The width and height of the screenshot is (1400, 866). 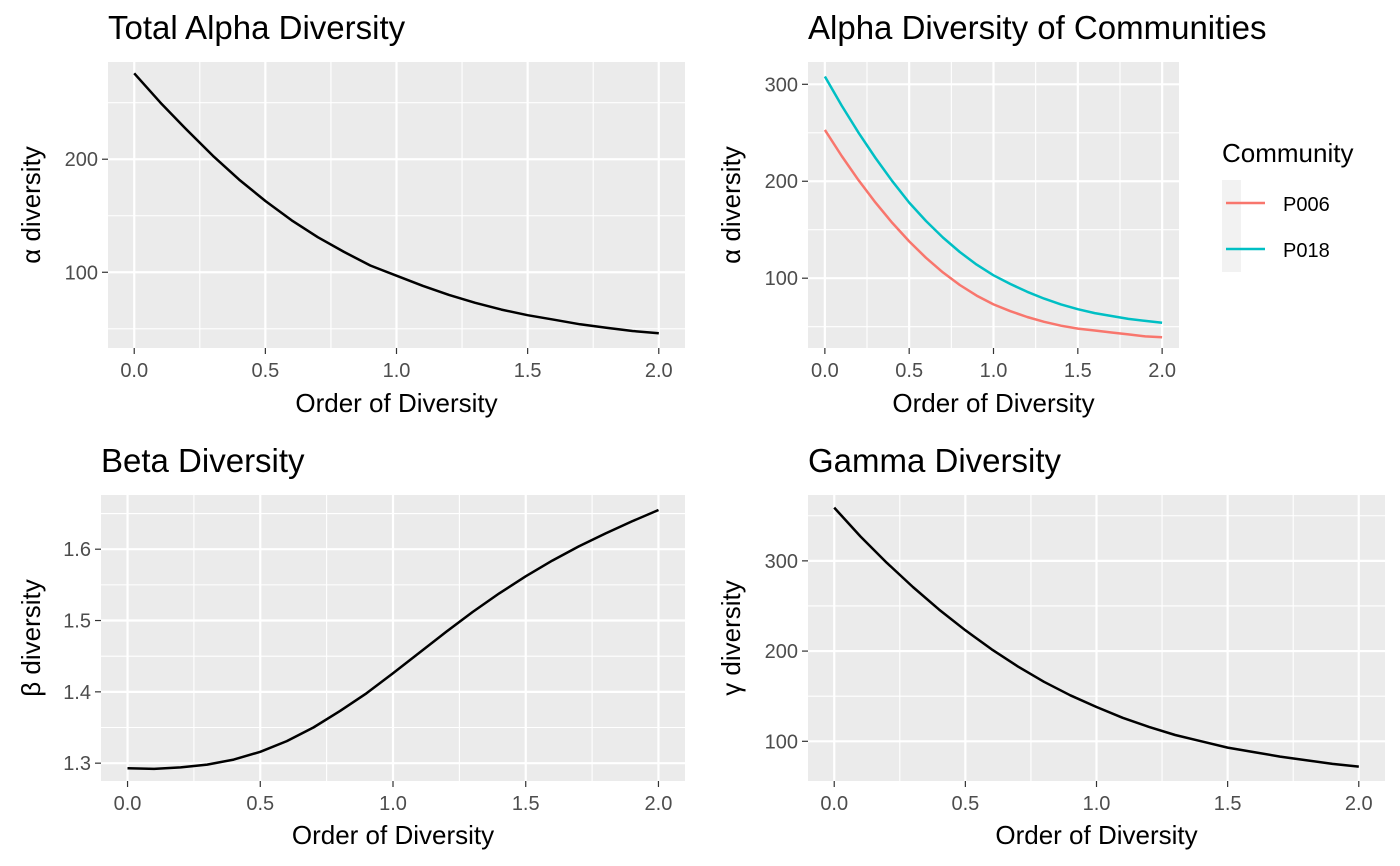 I want to click on chart-title: Beta Diversity, so click(x=203, y=460).